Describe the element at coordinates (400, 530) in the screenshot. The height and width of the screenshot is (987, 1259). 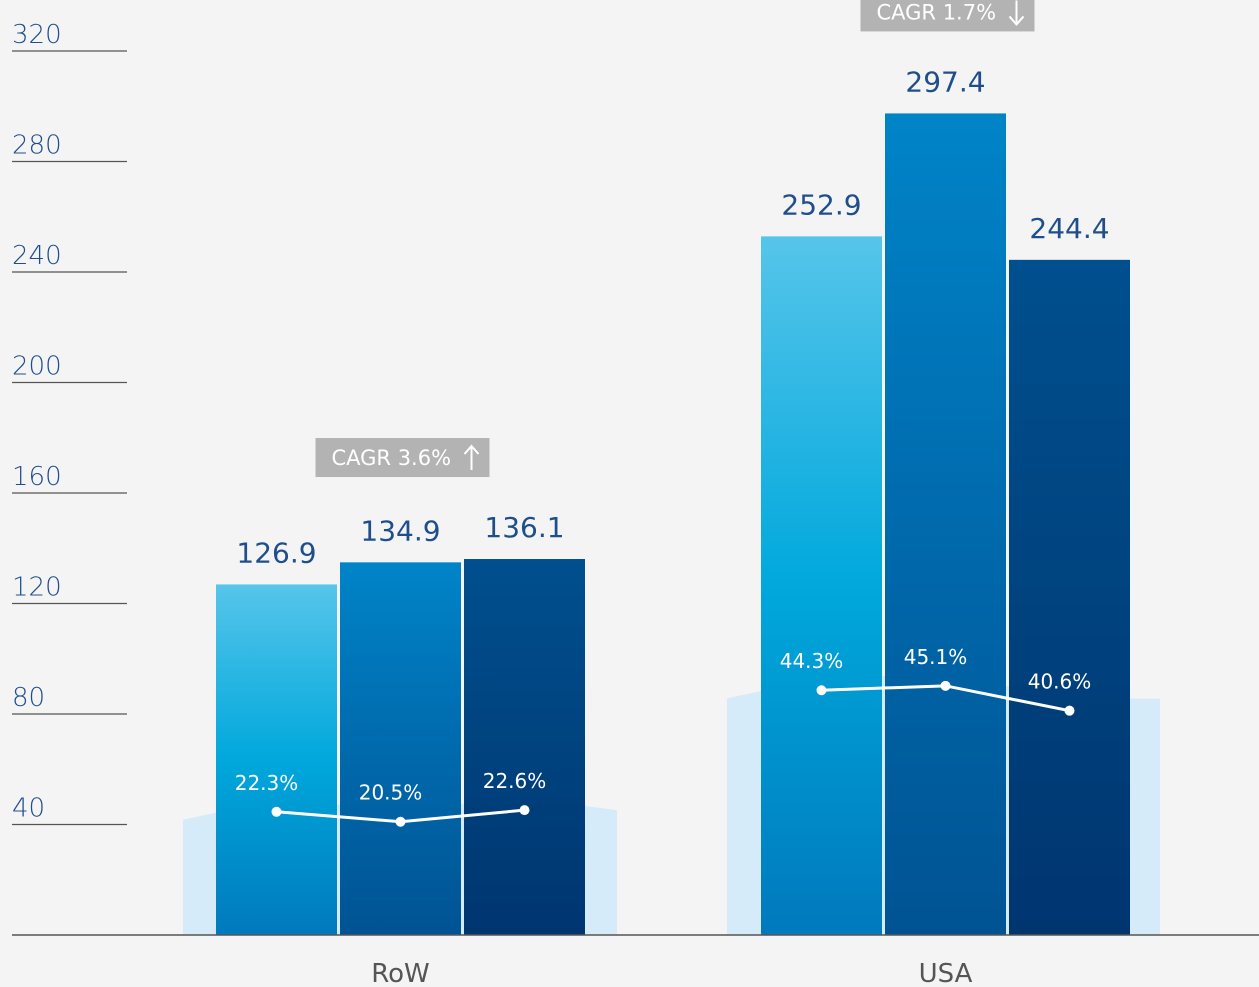
I see `bar-value-label: 134.9` at that location.